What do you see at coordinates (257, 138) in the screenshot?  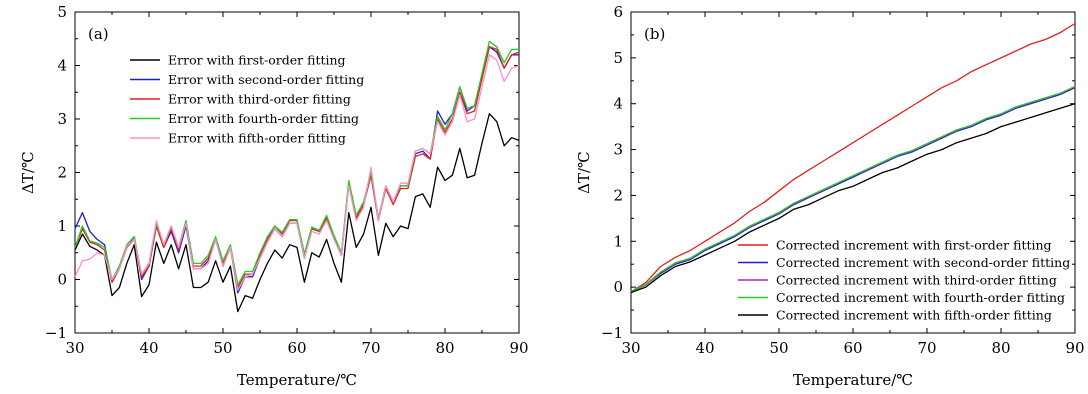 I see `legend-entry: Error with fifth-order fitting` at bounding box center [257, 138].